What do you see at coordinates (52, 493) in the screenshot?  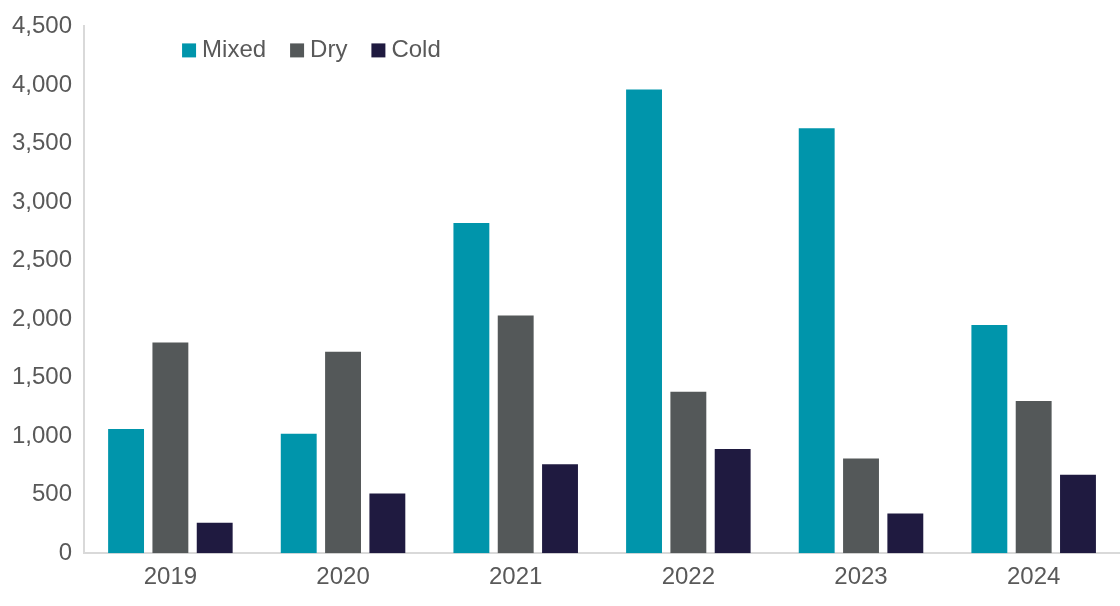 I see `y-tick-label: 500` at bounding box center [52, 493].